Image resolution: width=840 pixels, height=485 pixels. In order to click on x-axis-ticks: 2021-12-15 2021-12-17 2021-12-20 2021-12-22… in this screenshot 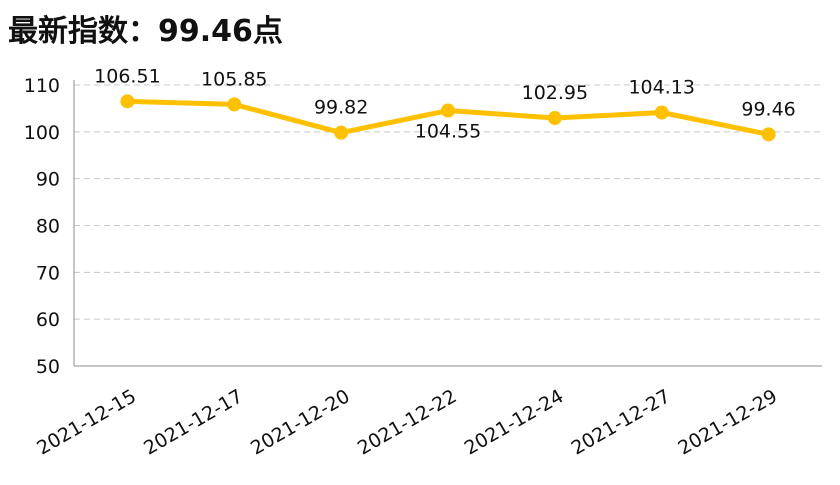, I will do `click(407, 422)`.